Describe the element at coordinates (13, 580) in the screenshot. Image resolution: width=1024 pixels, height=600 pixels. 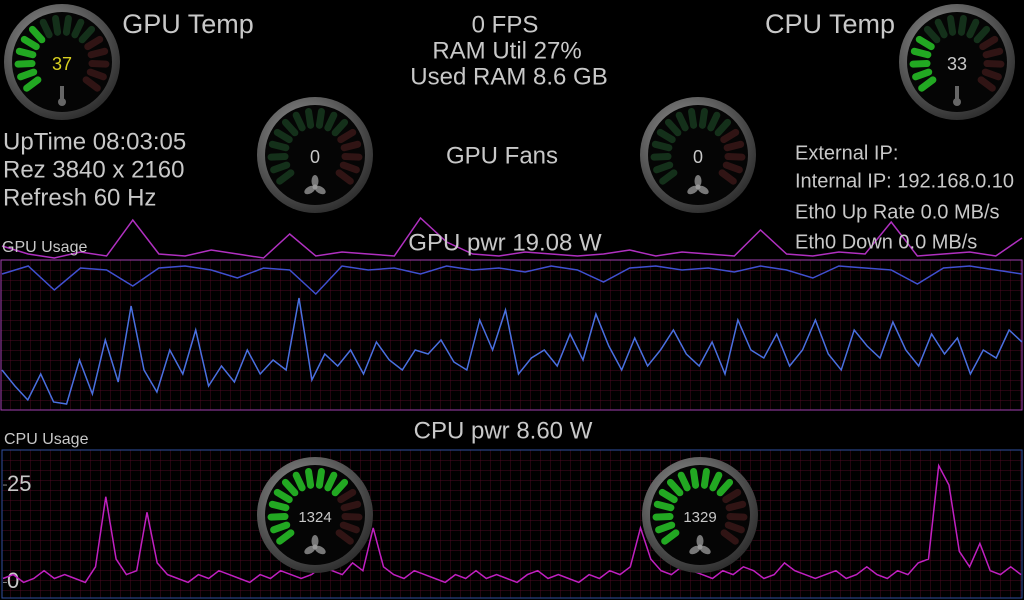
I see `y-tick-label: 0` at that location.